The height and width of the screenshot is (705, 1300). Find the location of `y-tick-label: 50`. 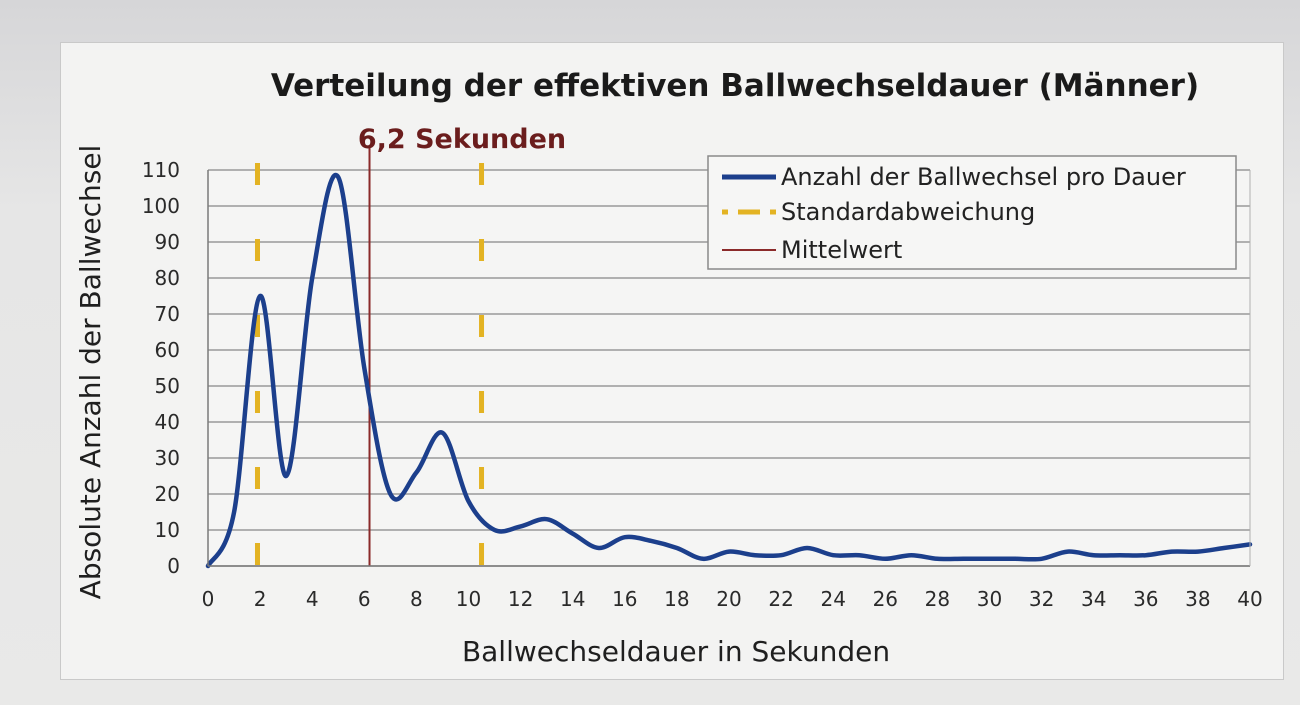

y-tick-label: 50 is located at coordinates (167, 386).